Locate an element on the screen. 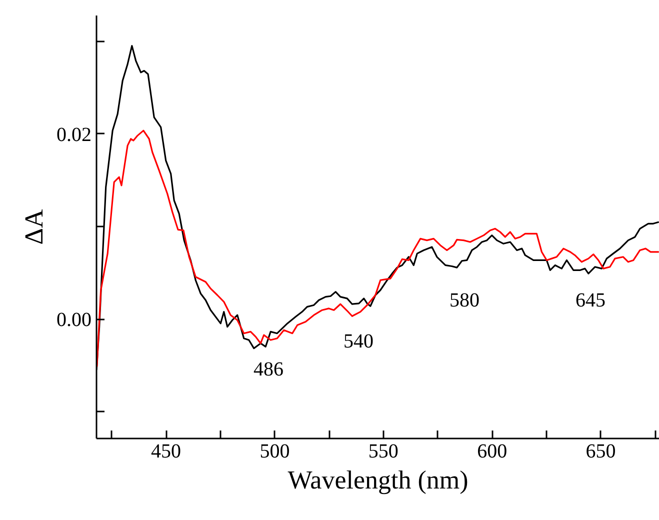 The height and width of the screenshot is (520, 659). annotation: 645 is located at coordinates (591, 301).